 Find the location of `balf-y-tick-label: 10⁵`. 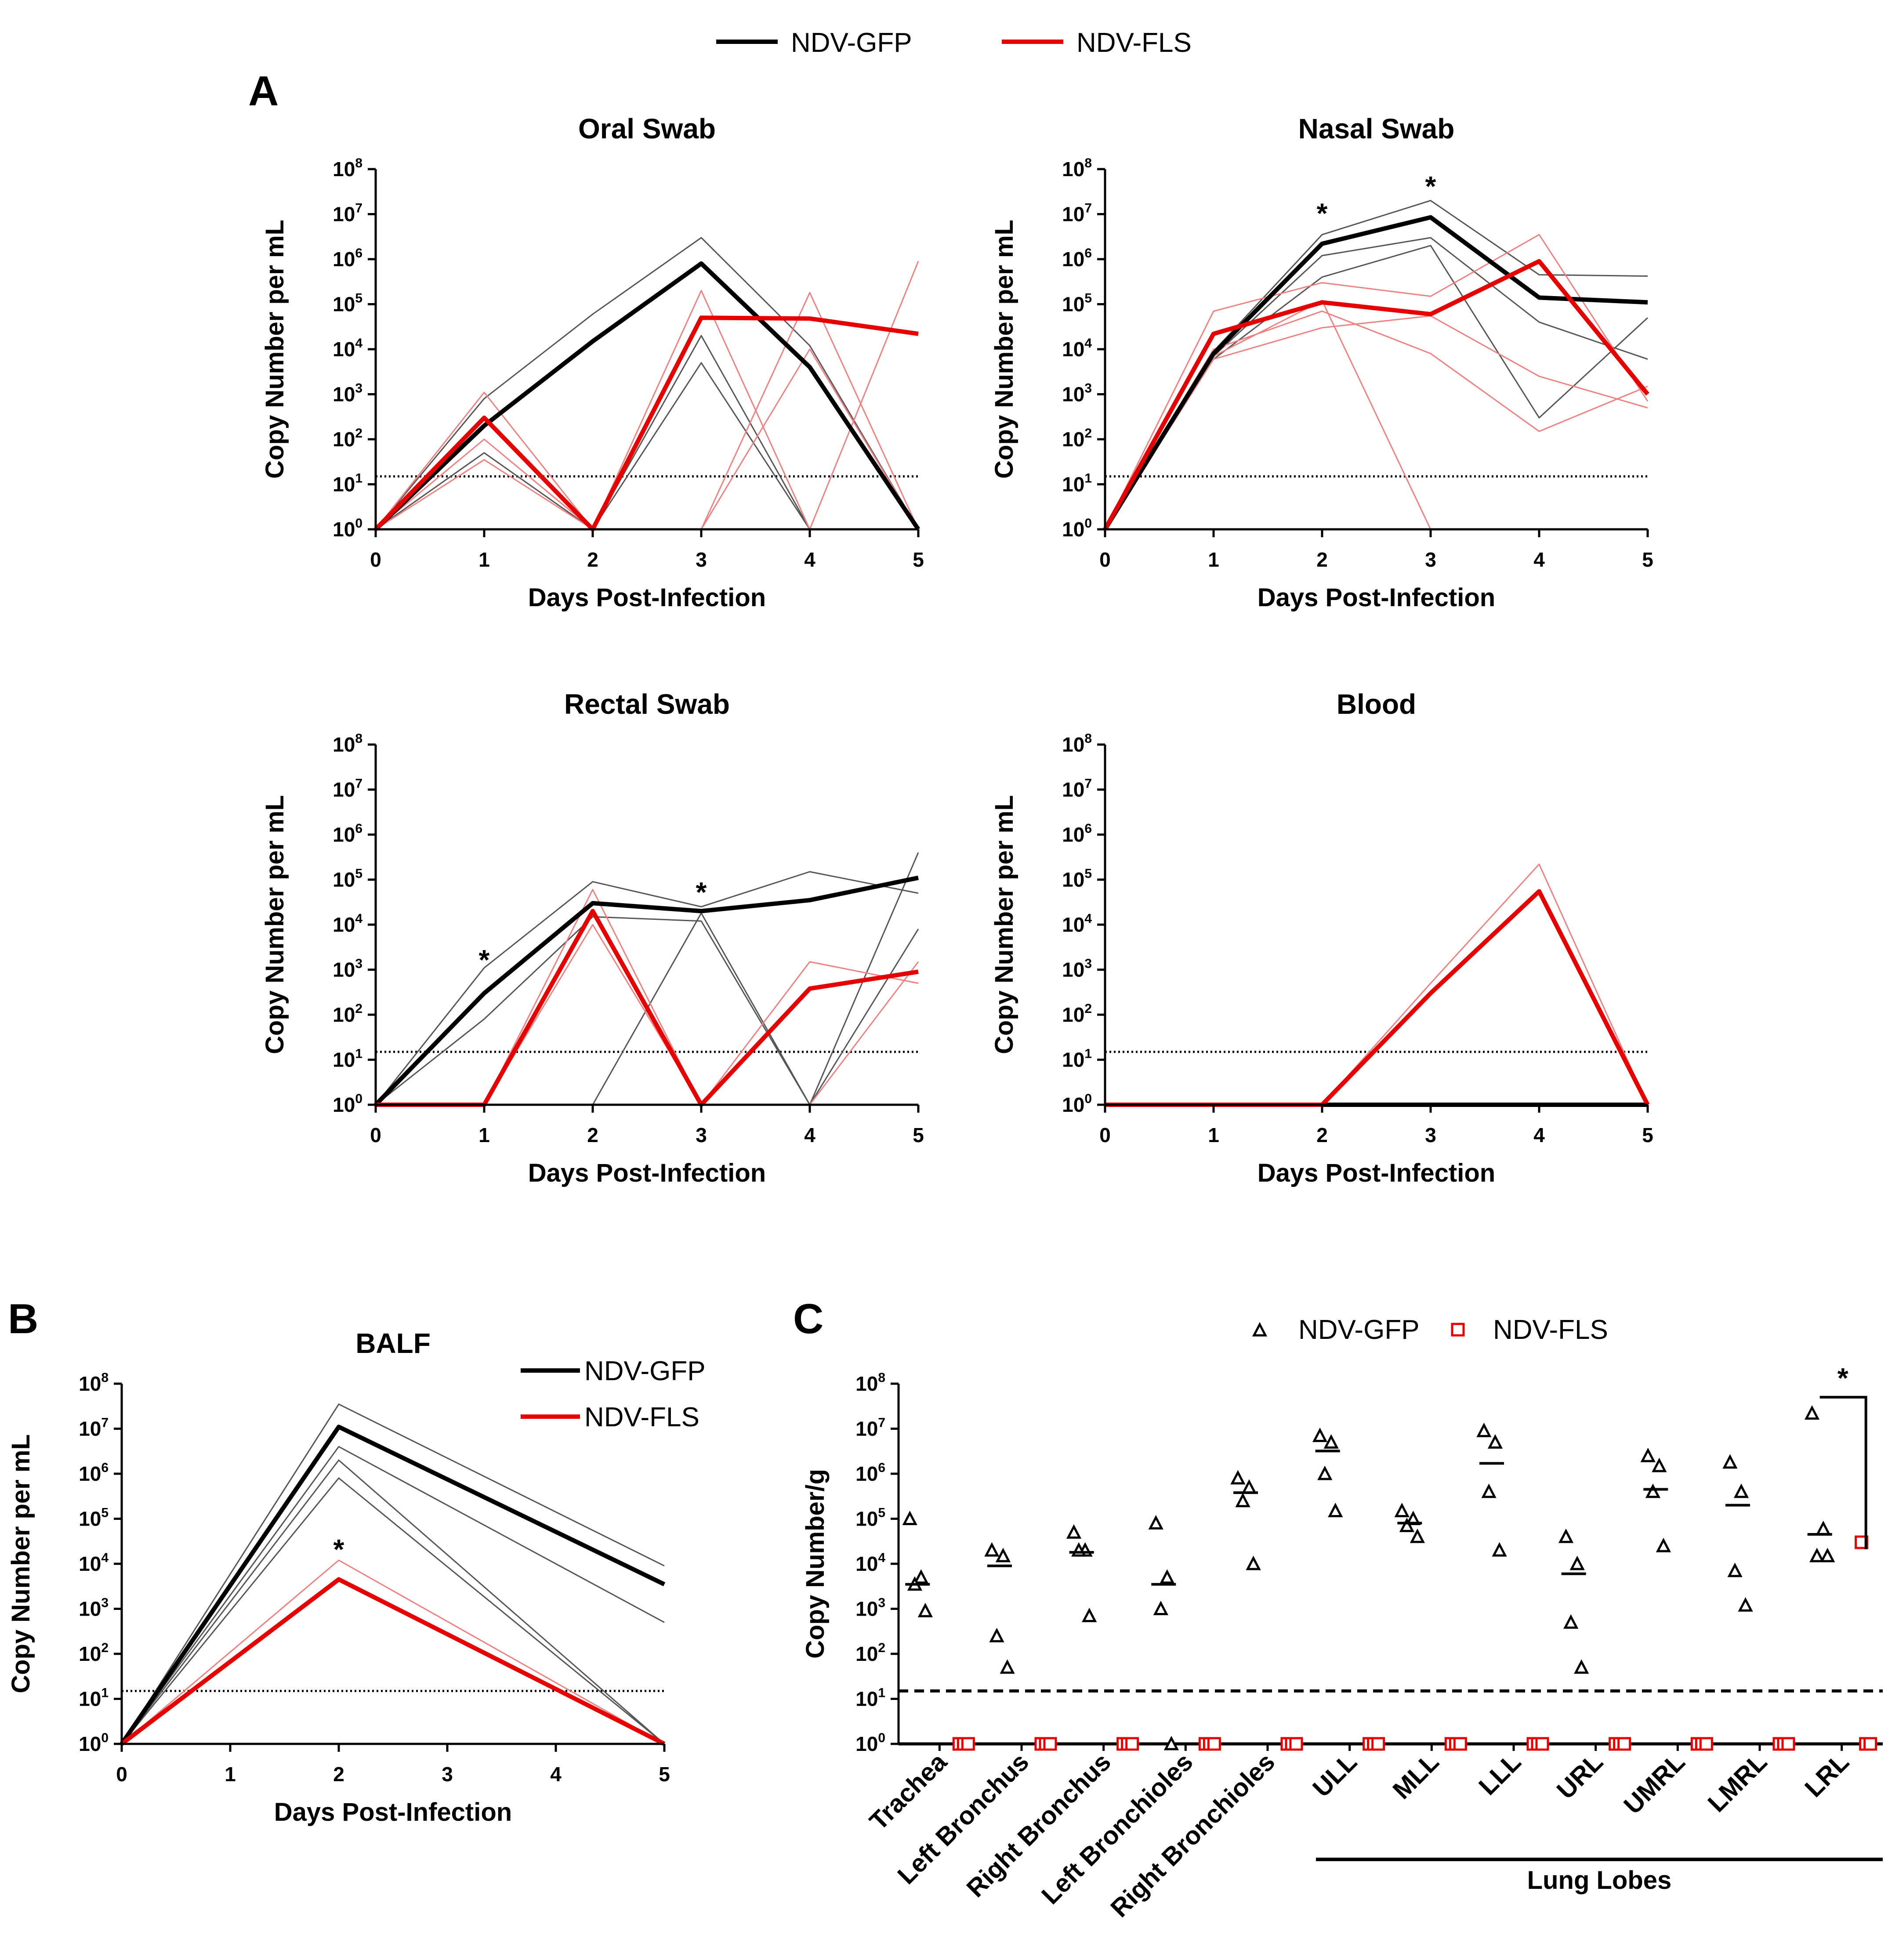

balf-y-tick-label: 10⁵ is located at coordinates (94, 1518).